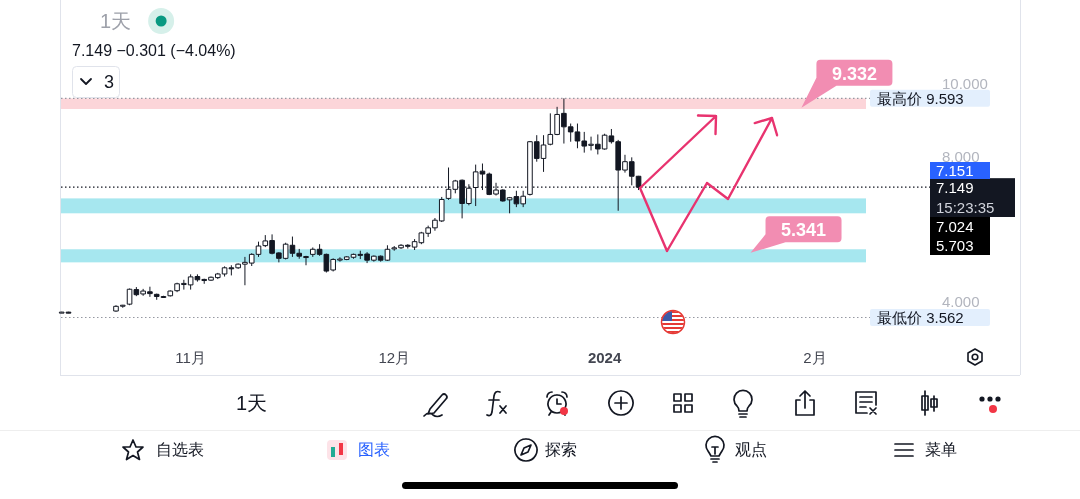 This screenshot has width=1080, height=499. Describe the element at coordinates (96, 82) in the screenshot. I see `control-indicators-toggle: 3` at that location.